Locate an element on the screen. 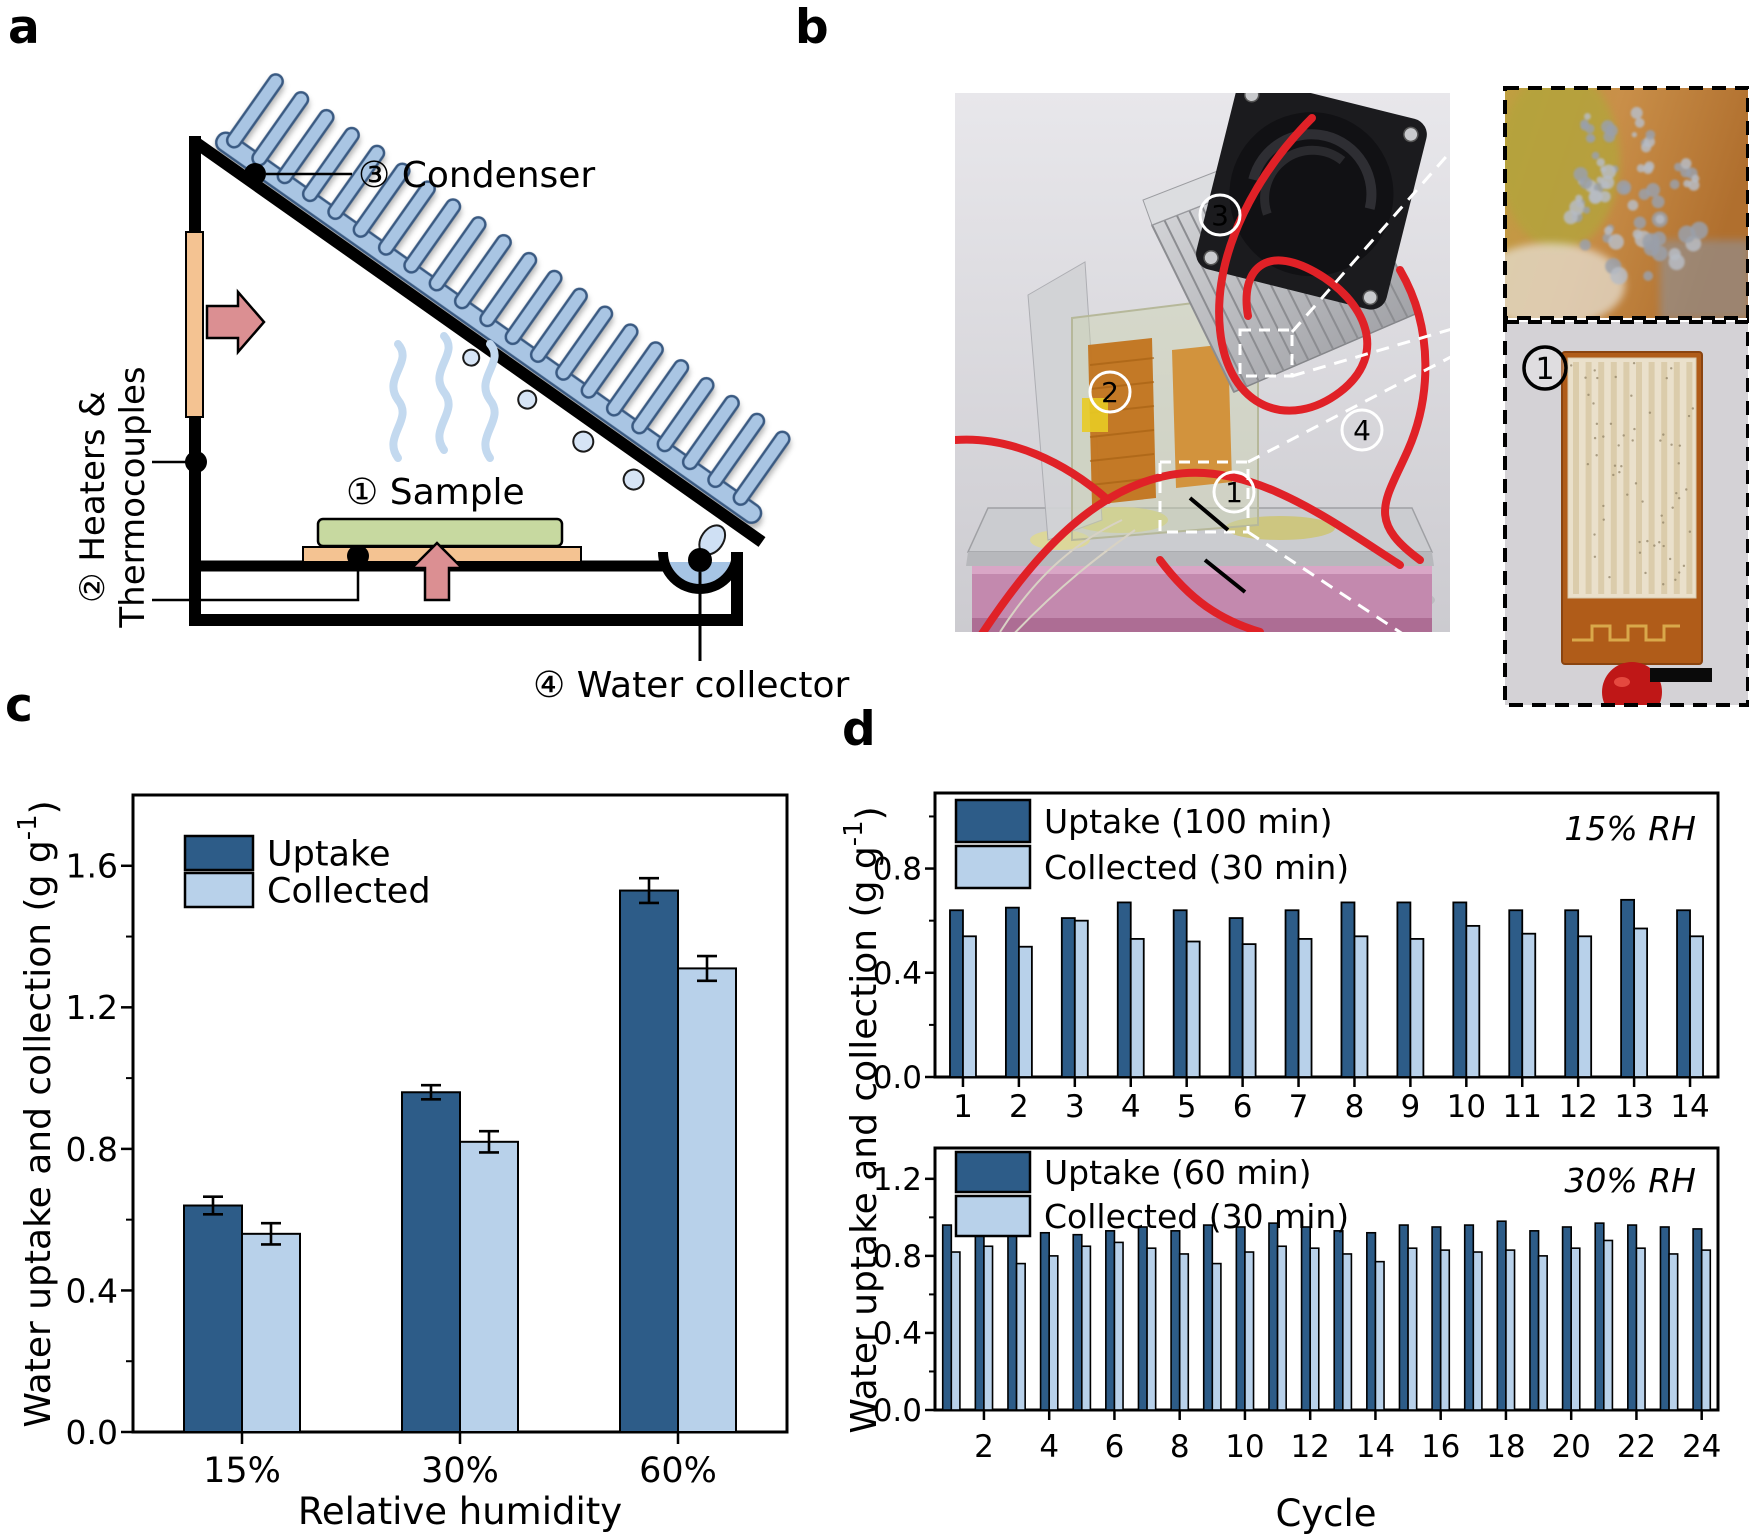 This screenshot has width=1749, height=1540. legend-label: Collected (30 min) is located at coordinates (1196, 867).